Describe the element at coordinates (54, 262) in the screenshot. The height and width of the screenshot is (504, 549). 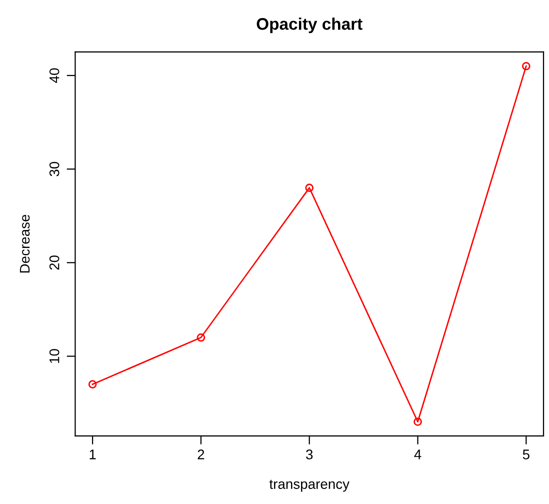
I see `y-tick-label: 20` at that location.